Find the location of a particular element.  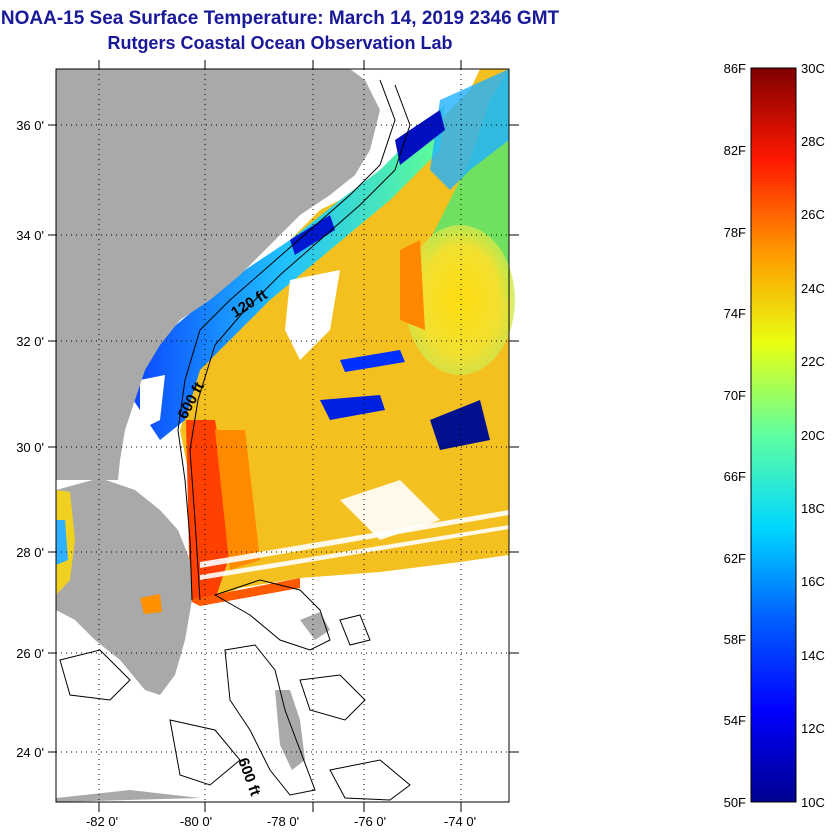

map-subtitle: Rutgers Coastal Ocean Observation Lab is located at coordinates (280, 43).